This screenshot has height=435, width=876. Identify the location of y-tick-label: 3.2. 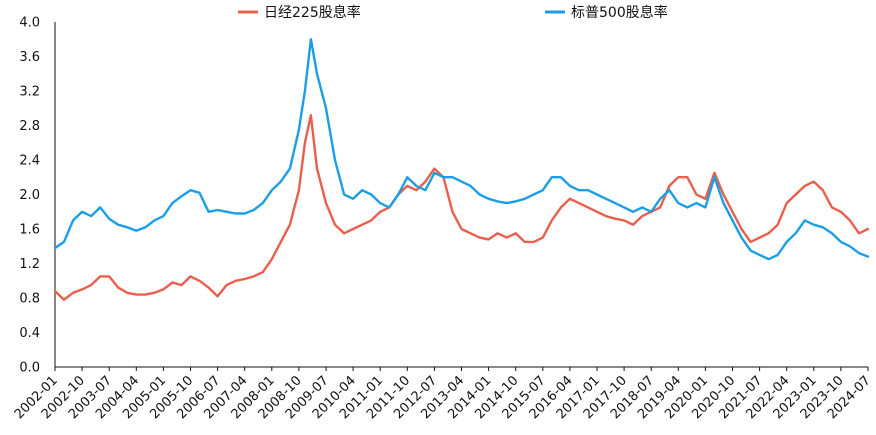
(29, 92).